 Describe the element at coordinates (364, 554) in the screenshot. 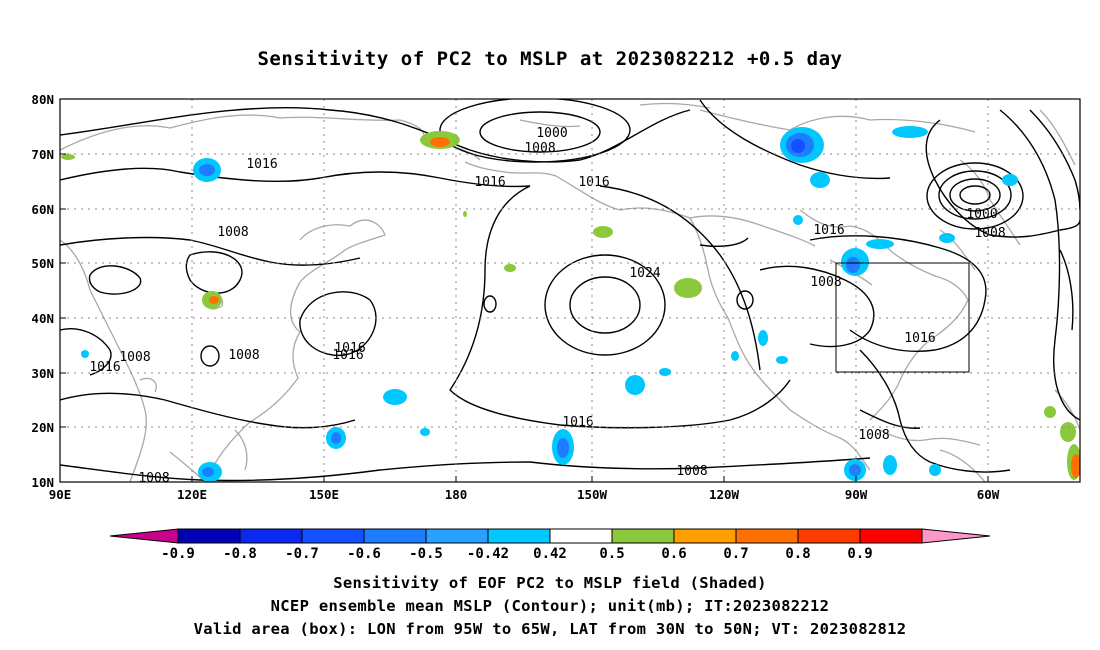

I see `colorbar-label: -0.6` at that location.